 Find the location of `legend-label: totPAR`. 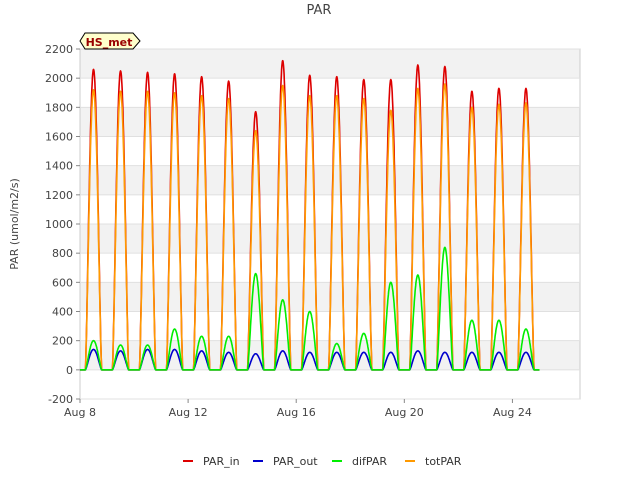

legend-label: totPAR is located at coordinates (443, 461).